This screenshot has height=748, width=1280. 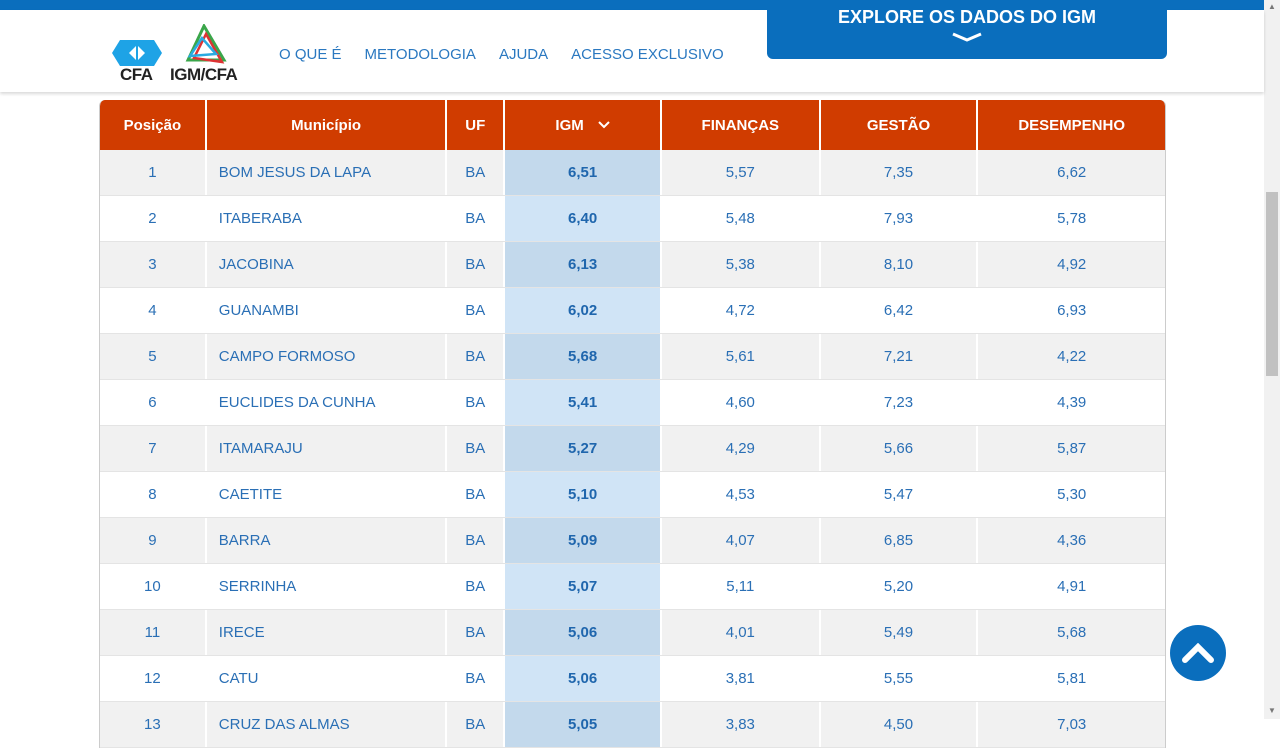 I want to click on cell-municipio: EUCLIDES DA CUNHA, so click(x=327, y=402).